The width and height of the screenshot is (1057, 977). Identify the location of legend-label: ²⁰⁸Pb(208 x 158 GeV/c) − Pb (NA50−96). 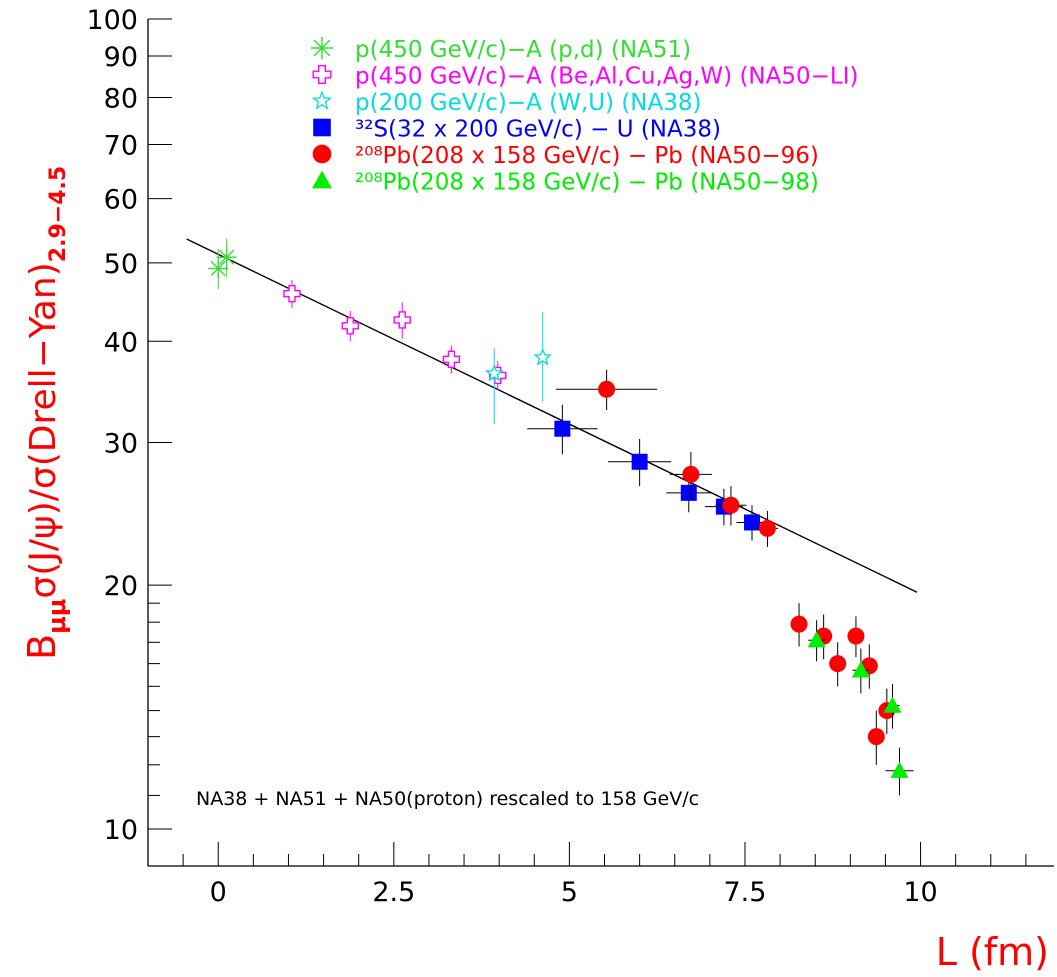
(587, 156).